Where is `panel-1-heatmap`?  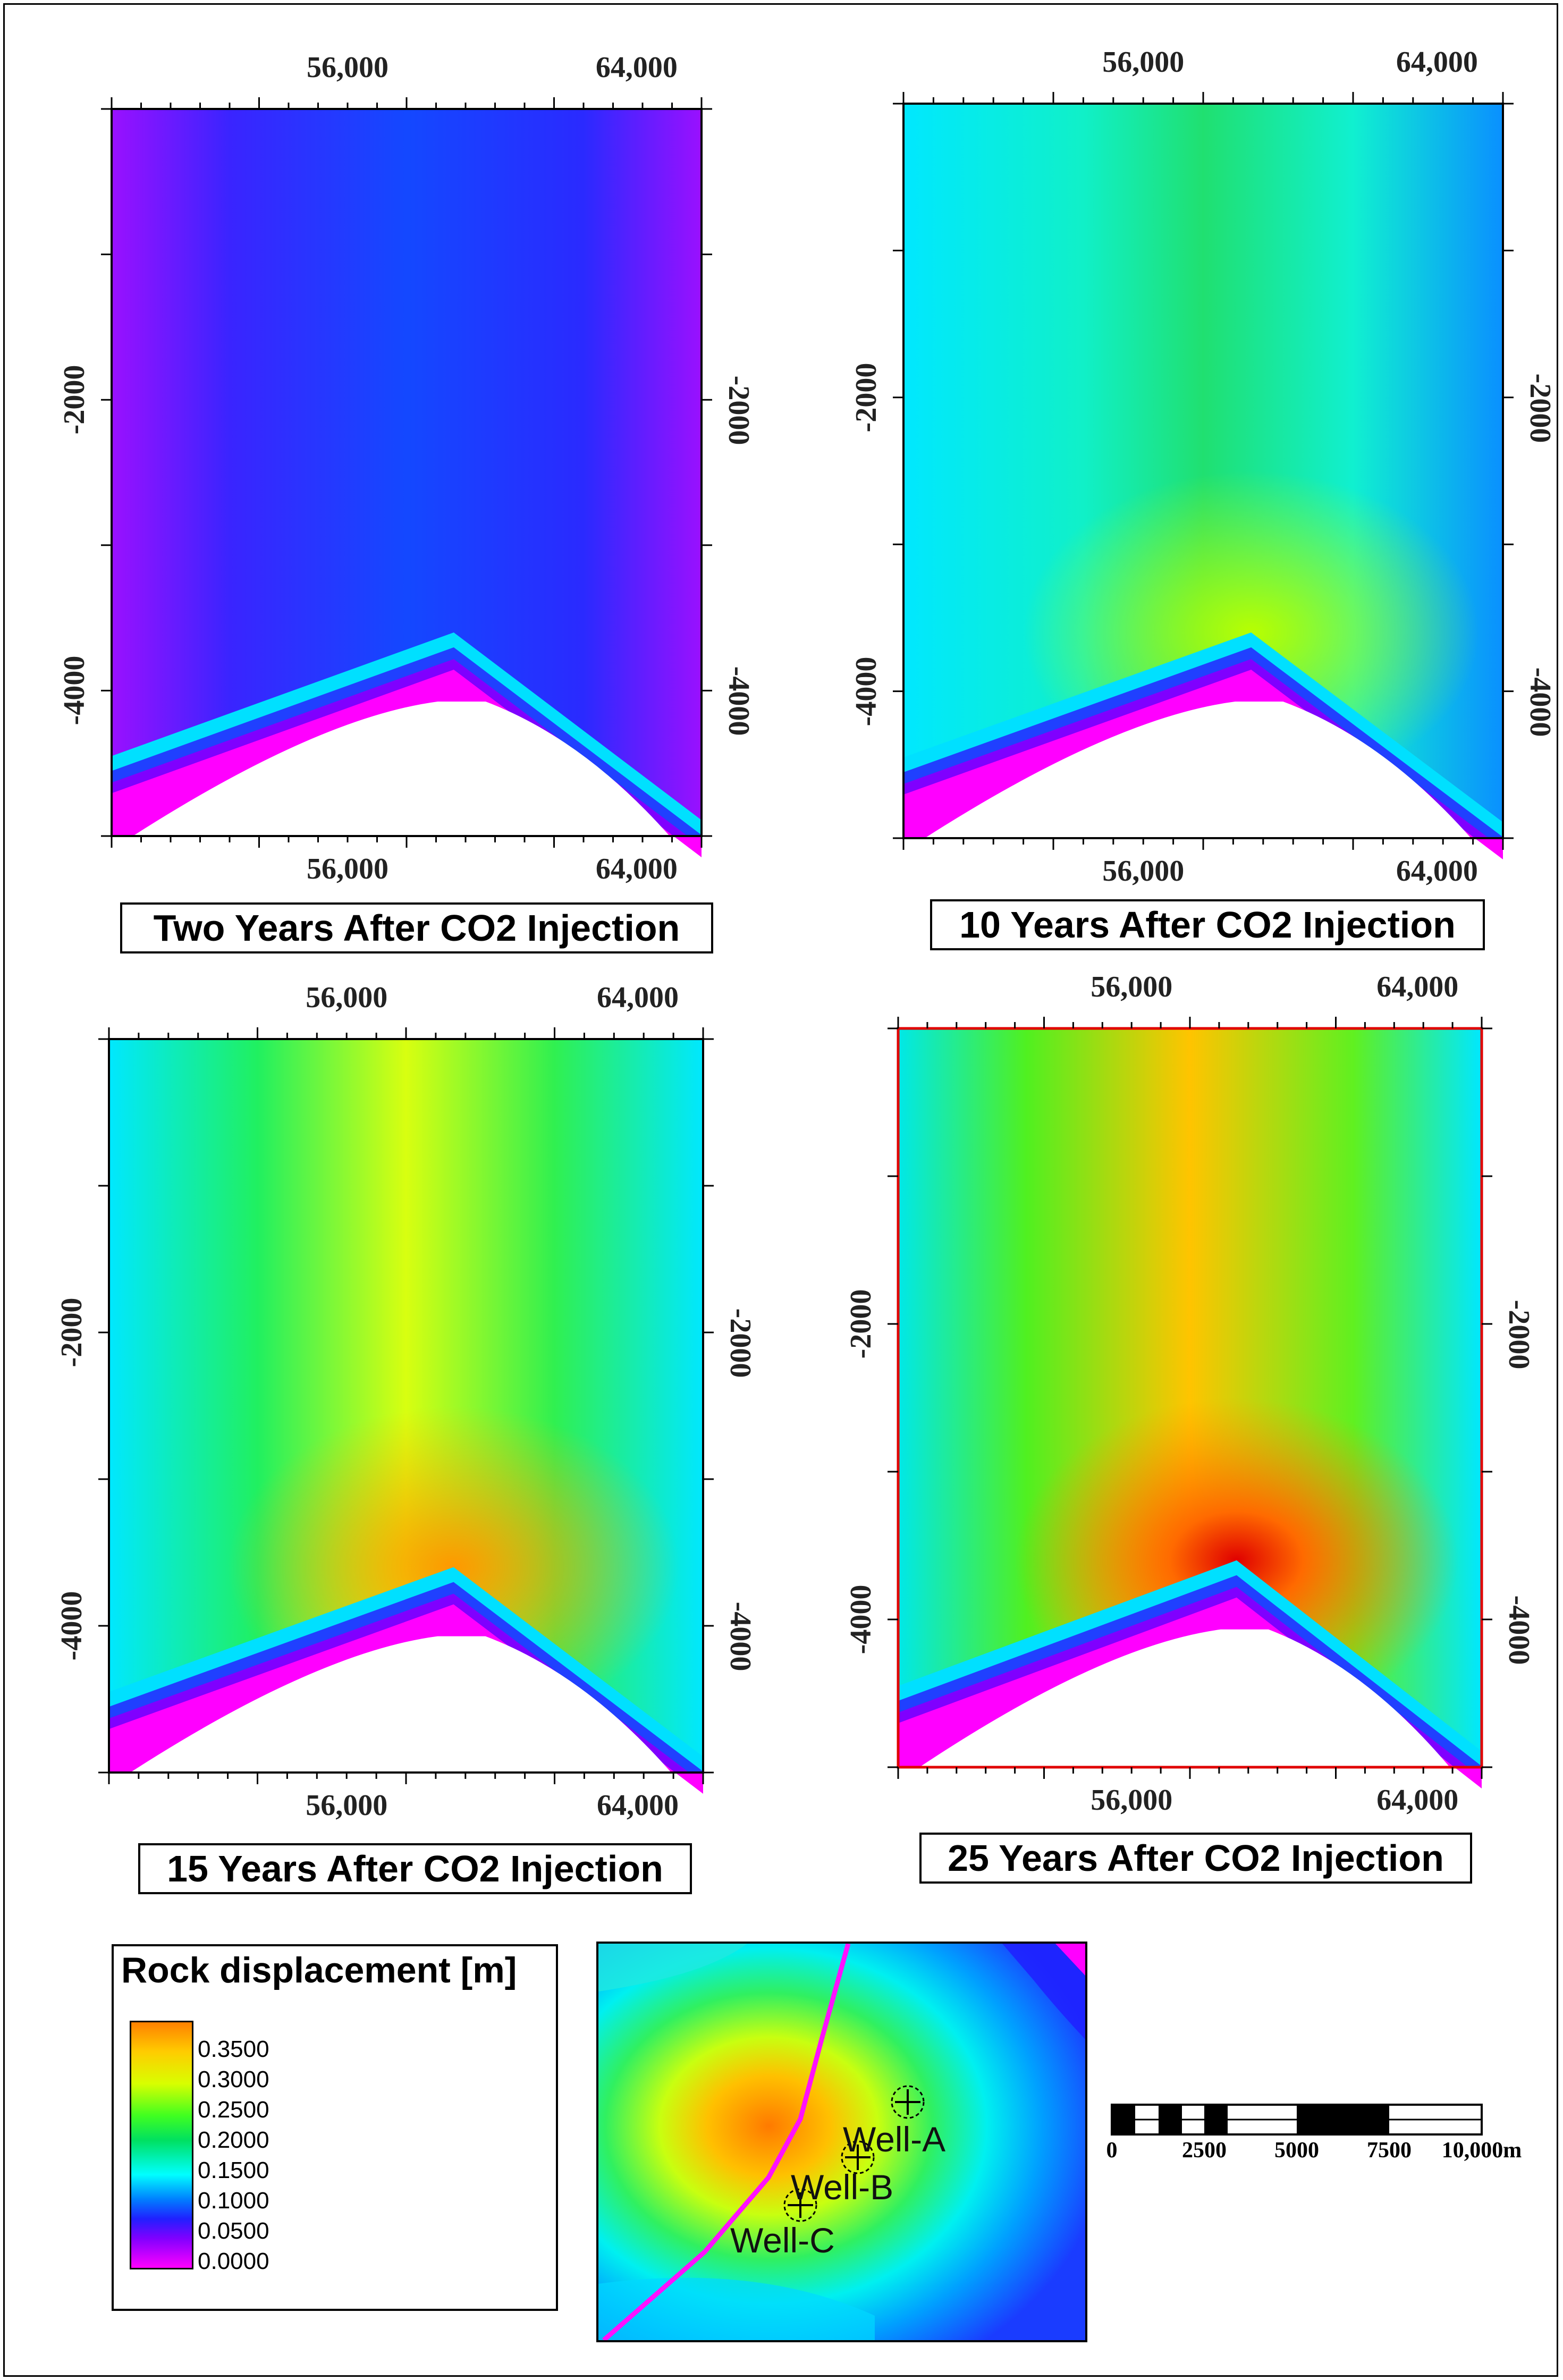 panel-1-heatmap is located at coordinates (406, 477).